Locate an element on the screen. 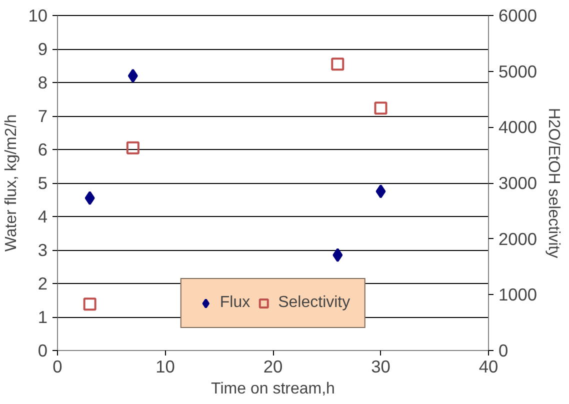  y-tick-label: 5 is located at coordinates (43, 183).